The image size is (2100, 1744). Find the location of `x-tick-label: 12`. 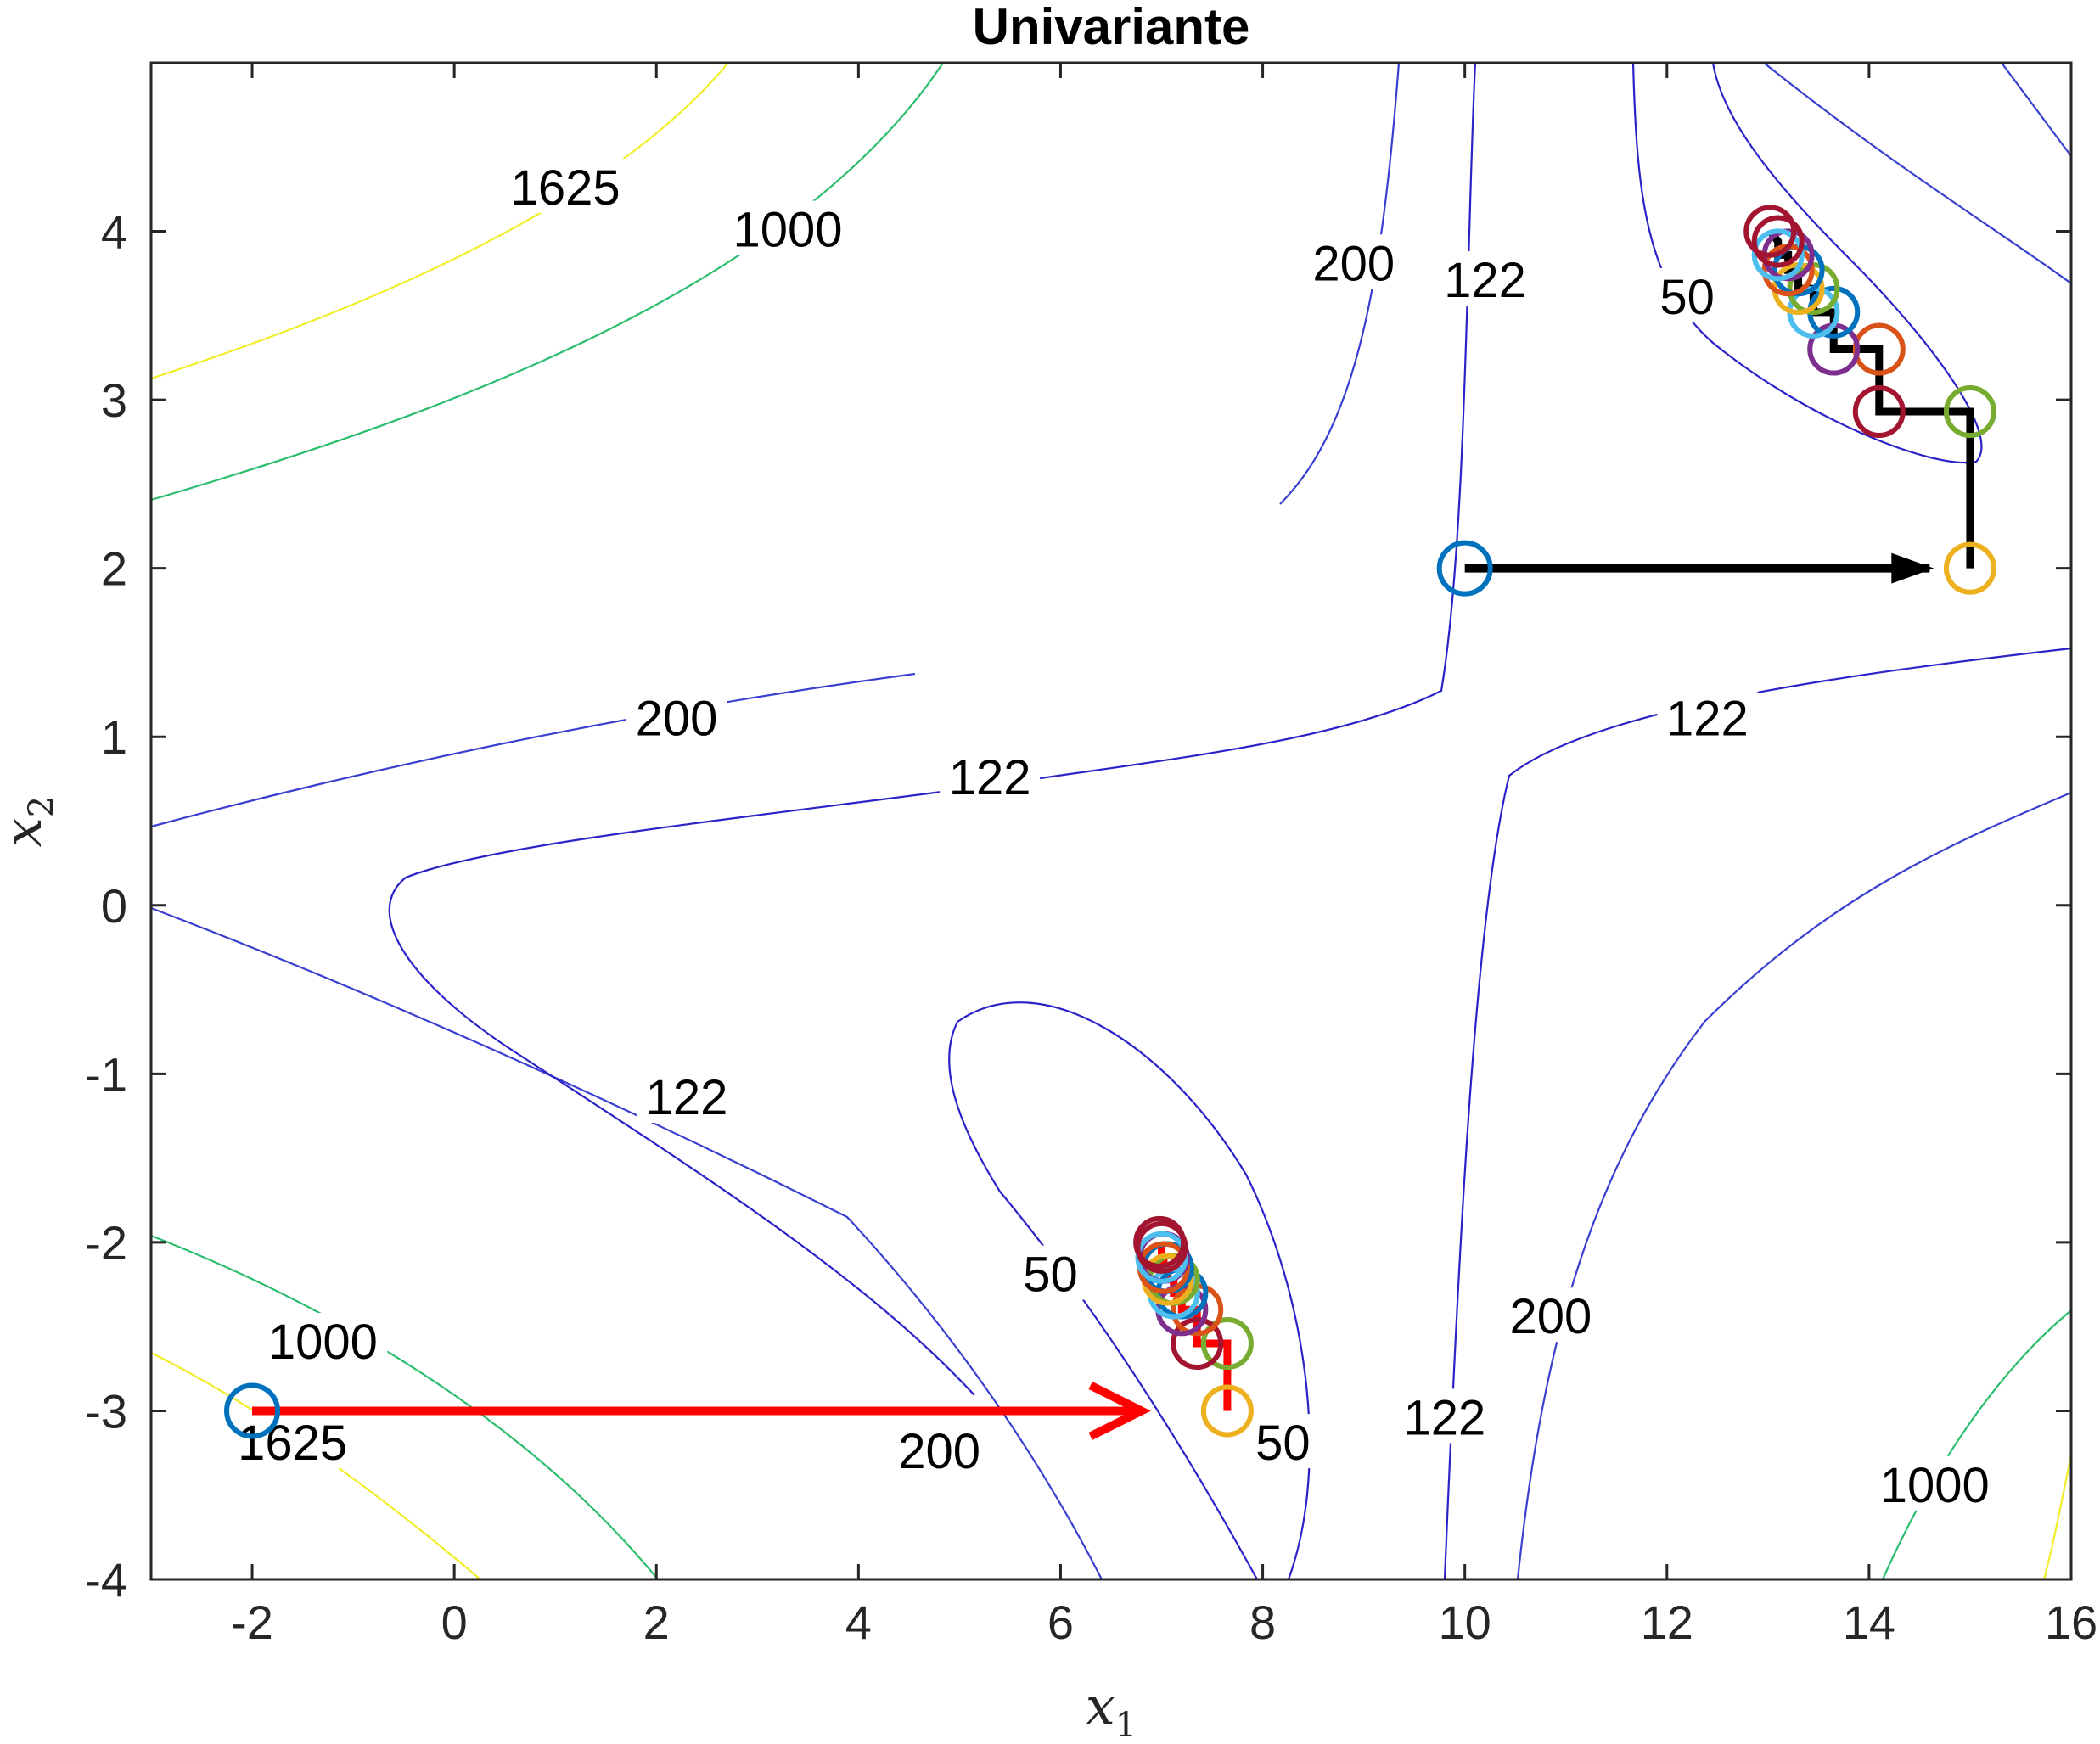

x-tick-label: 12 is located at coordinates (1667, 1622).